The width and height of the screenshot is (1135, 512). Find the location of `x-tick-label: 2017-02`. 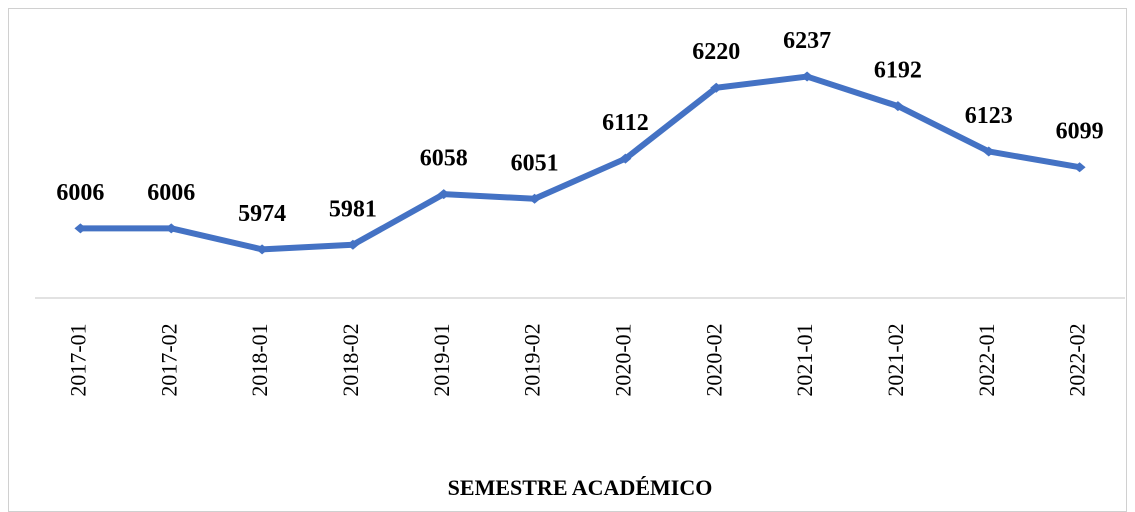

x-tick-label: 2017-02 is located at coordinates (168, 359).